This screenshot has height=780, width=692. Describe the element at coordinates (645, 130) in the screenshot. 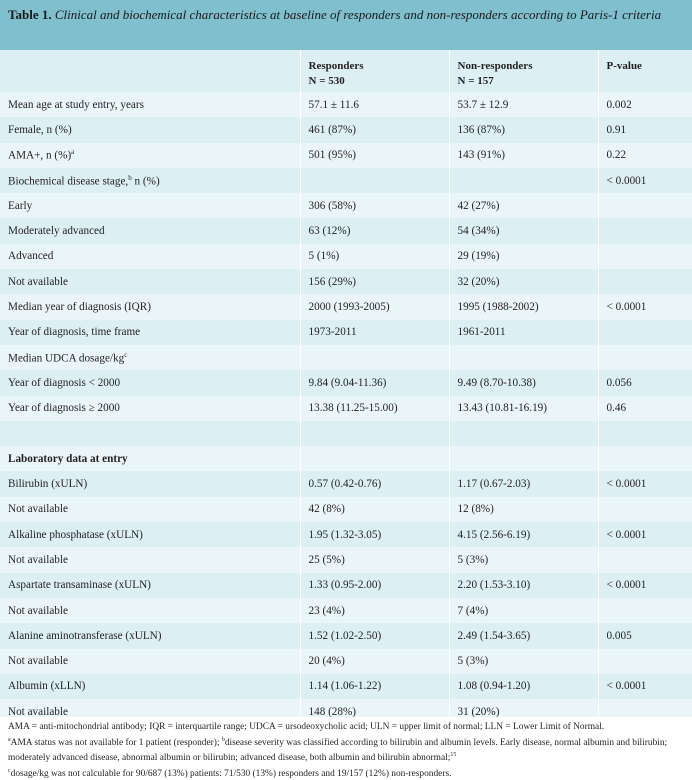

I see `p-value-cell: 0.91` at that location.